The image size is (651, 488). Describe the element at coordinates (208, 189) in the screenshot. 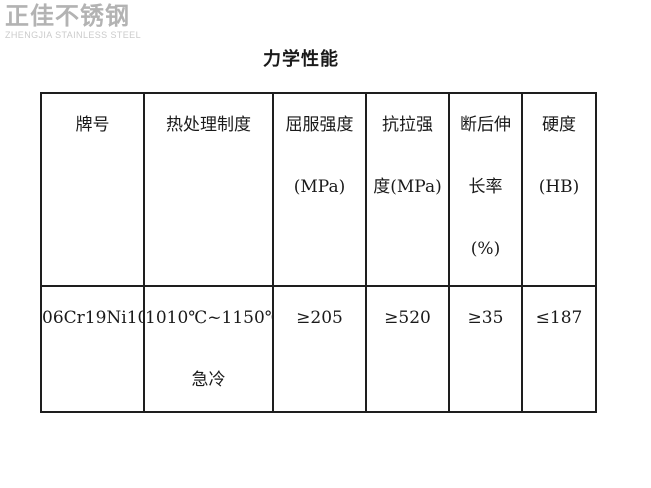

I see `col-header-heat-treatment: 热处理制度` at that location.